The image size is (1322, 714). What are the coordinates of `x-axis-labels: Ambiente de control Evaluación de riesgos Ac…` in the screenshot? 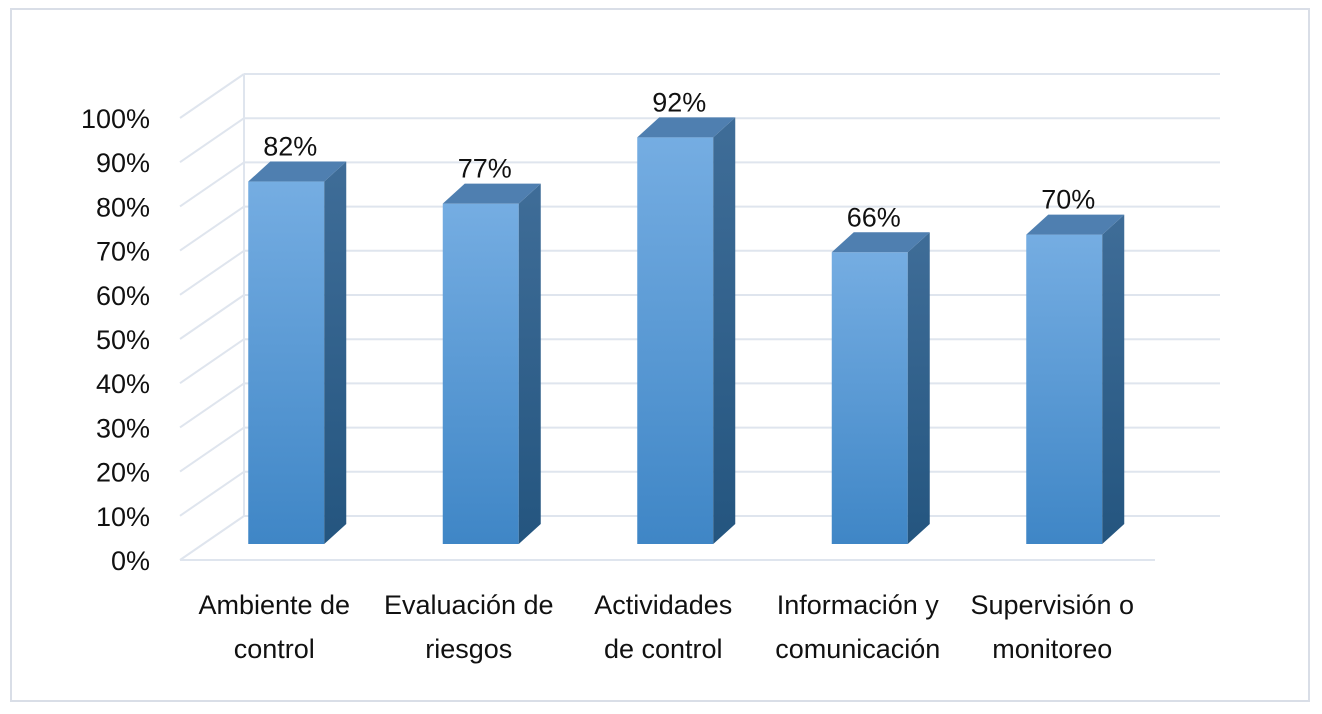 It's located at (666, 627).